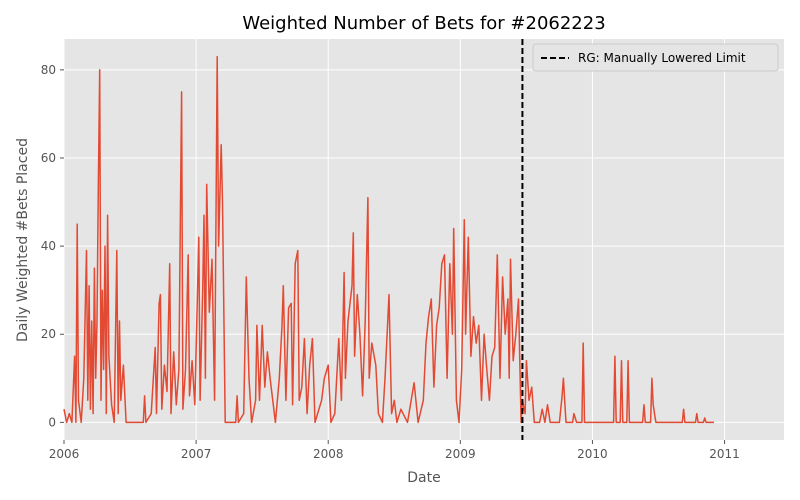 The height and width of the screenshot is (500, 800). I want to click on legend-box, so click(655, 57).